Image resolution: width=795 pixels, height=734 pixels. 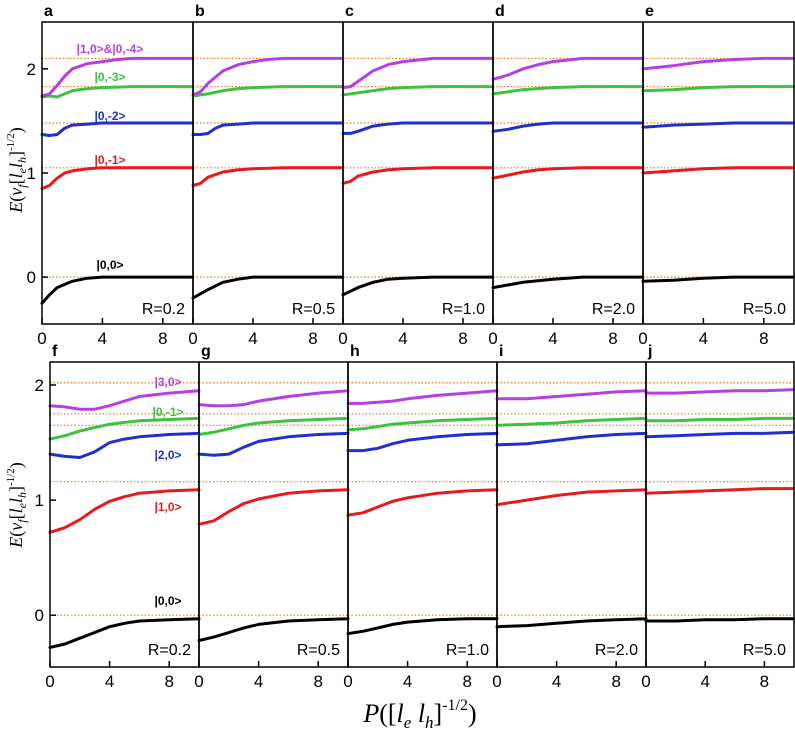 I want to click on state-label: |2,0>, so click(x=167, y=455).